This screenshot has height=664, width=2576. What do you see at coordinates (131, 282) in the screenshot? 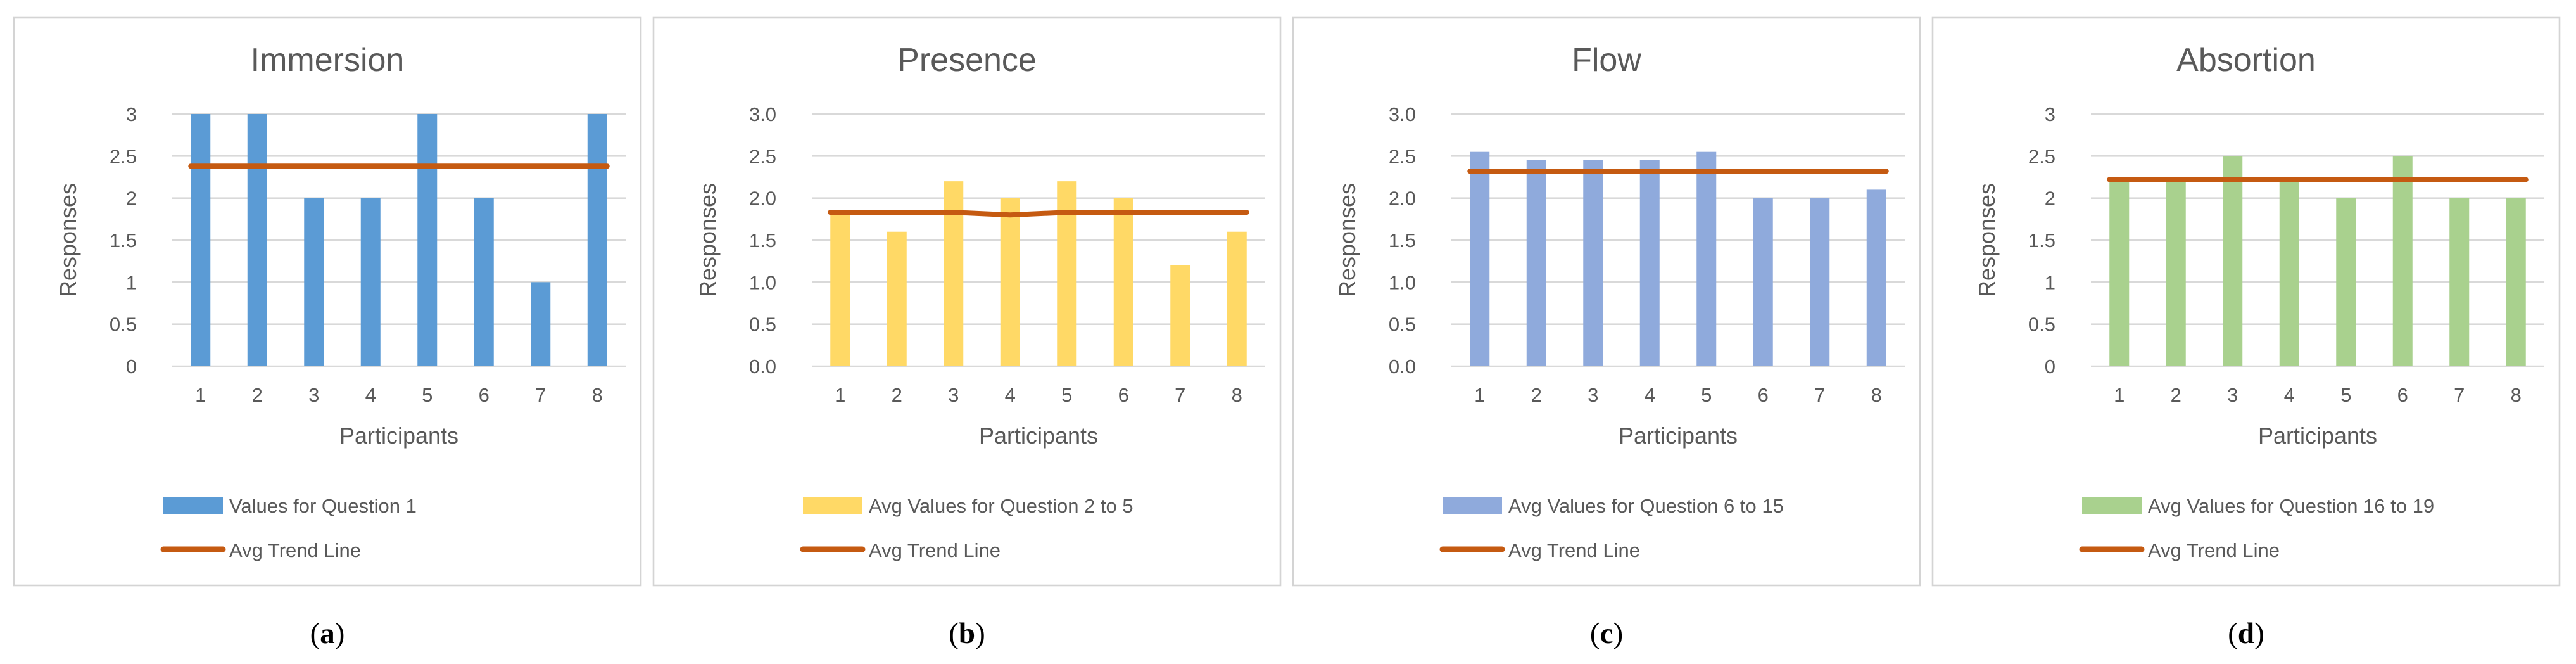
I see `y-tick-label: 1` at bounding box center [131, 282].